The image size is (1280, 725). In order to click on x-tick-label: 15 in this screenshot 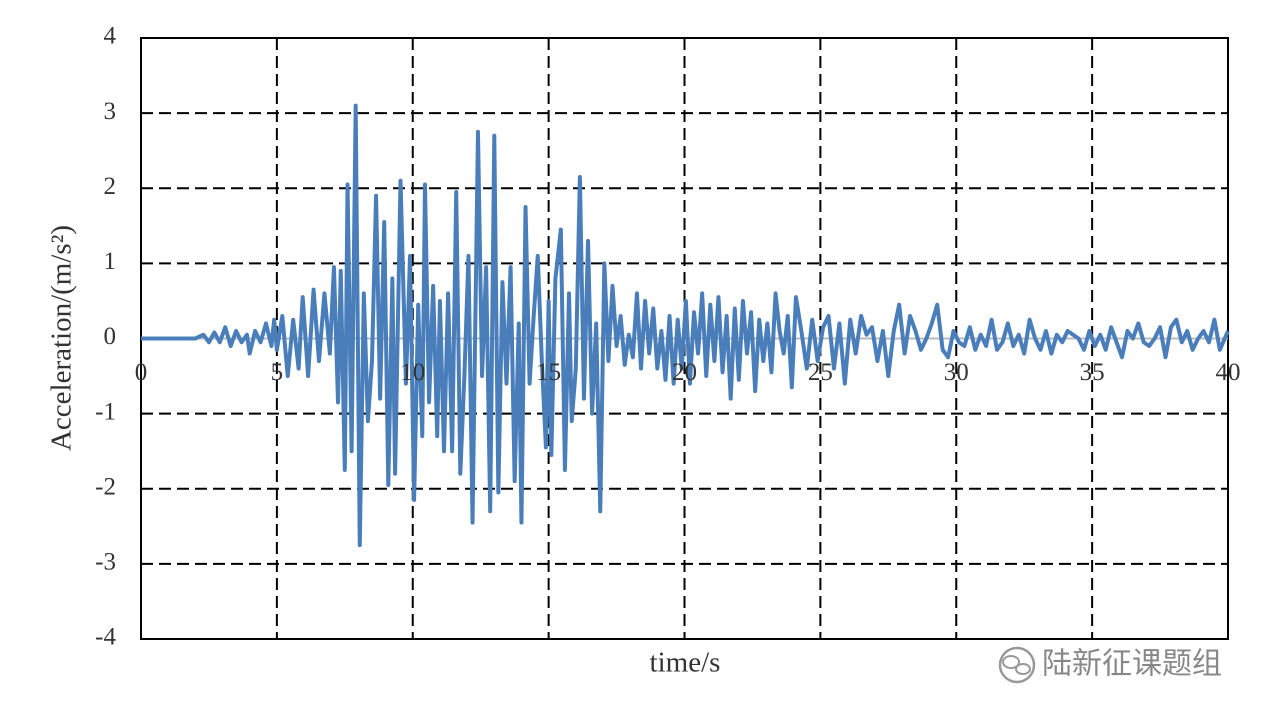, I will do `click(548, 372)`.